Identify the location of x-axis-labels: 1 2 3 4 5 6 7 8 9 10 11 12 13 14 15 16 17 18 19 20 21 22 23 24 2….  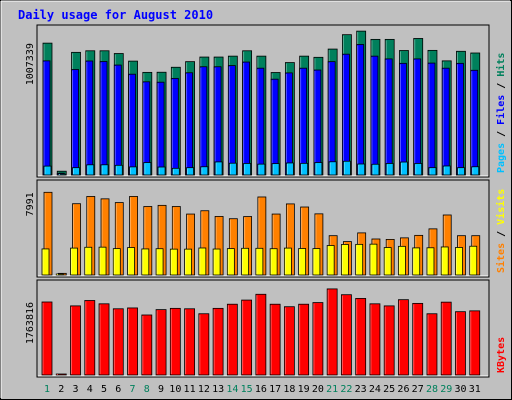
(262, 389).